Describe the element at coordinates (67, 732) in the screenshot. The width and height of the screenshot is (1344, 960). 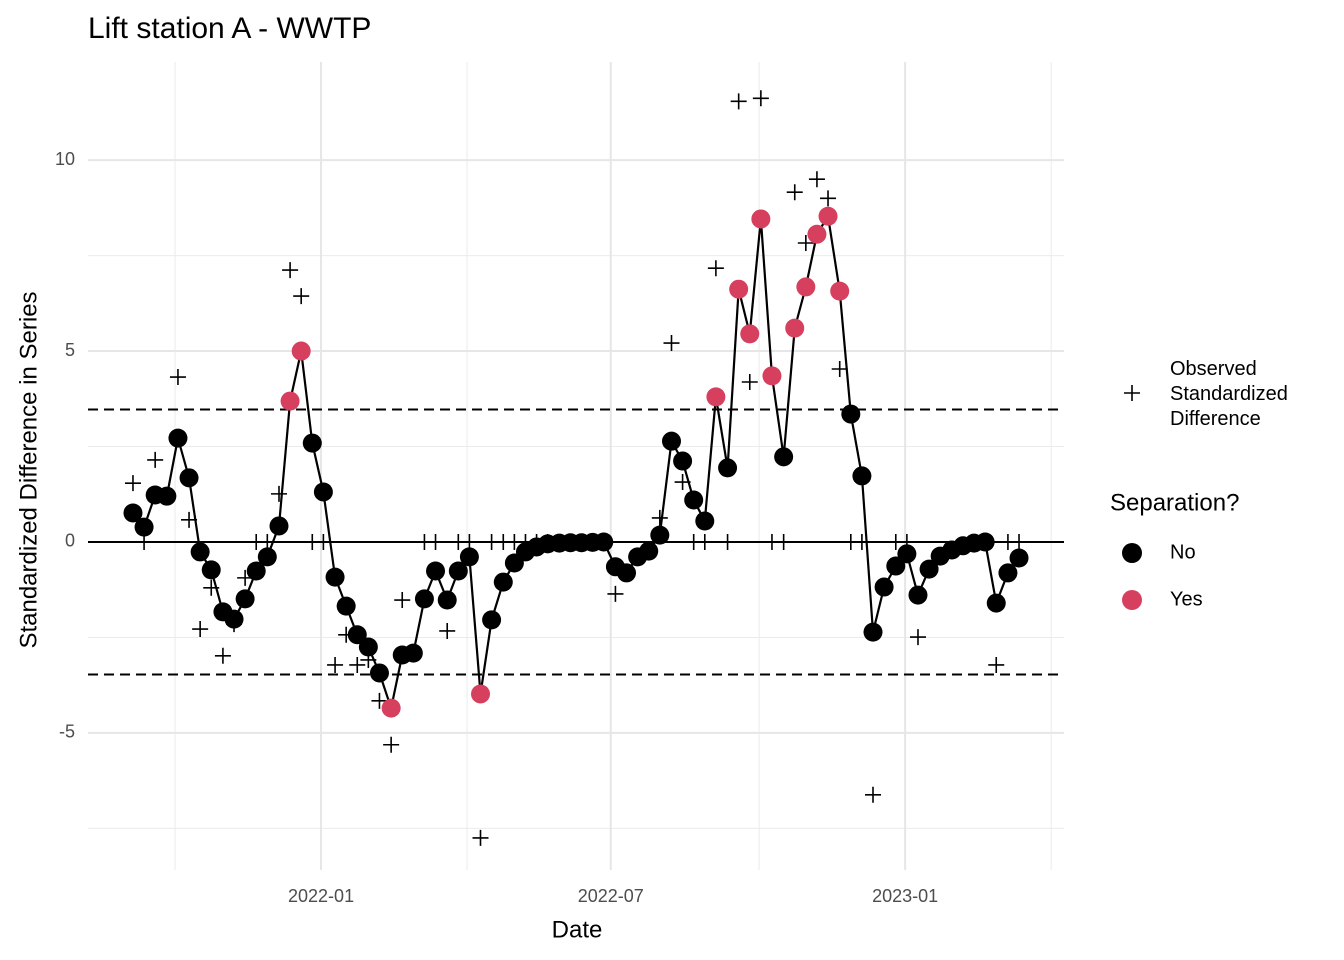
I see `y-tick-label: -5` at that location.